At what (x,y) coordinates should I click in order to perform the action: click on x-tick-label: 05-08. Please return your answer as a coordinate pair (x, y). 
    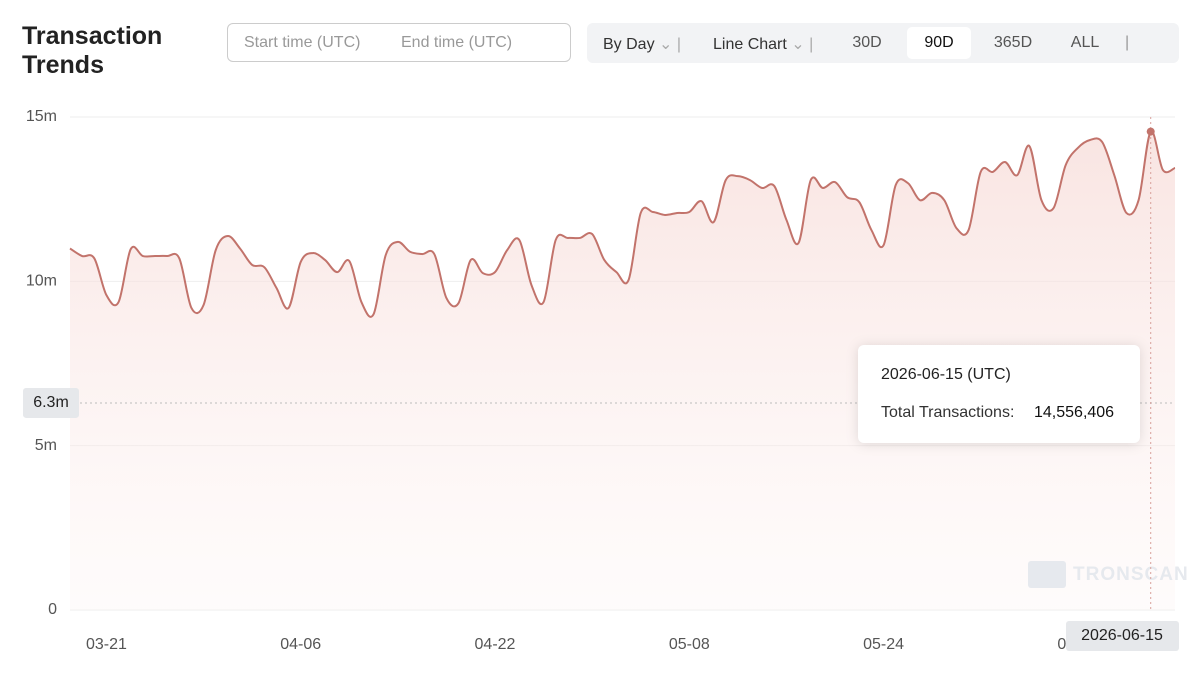
    Looking at the image, I should click on (689, 644).